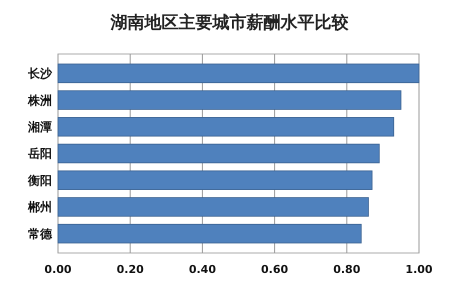 The height and width of the screenshot is (299, 459). What do you see at coordinates (39, 127) in the screenshot?
I see `y-tick-label: 湘潭` at bounding box center [39, 127].